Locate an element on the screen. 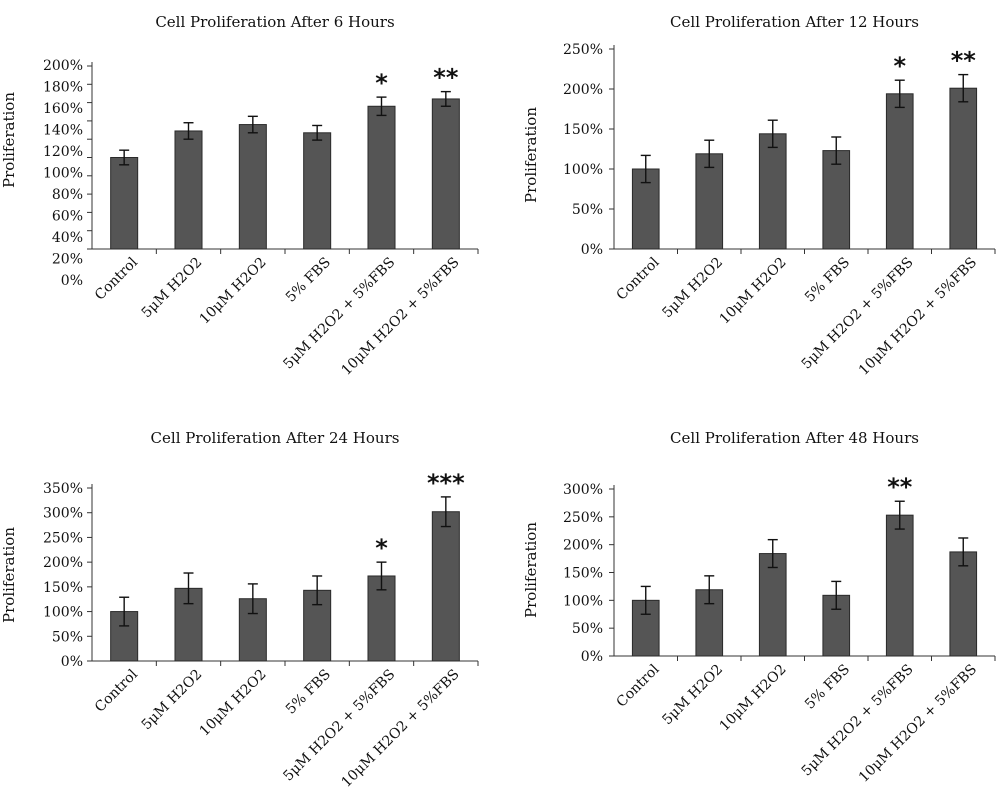 Image resolution: width=1000 pixels, height=796 pixels. category-label-48h-5: 10μM H2O2 + 5%FBS is located at coordinates (918, 724).